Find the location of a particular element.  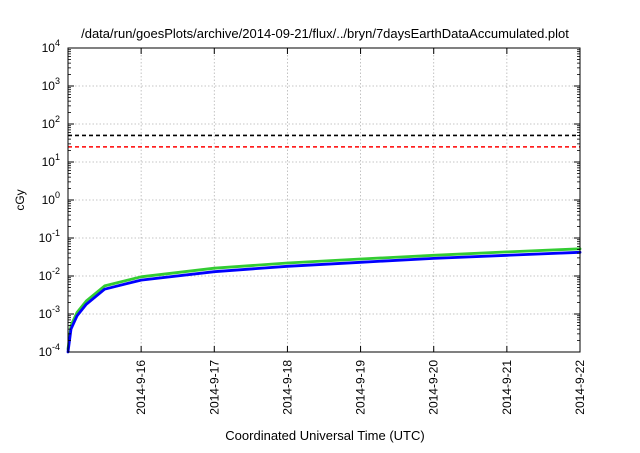

y-tick-label: 10⁴ is located at coordinates (51, 46).